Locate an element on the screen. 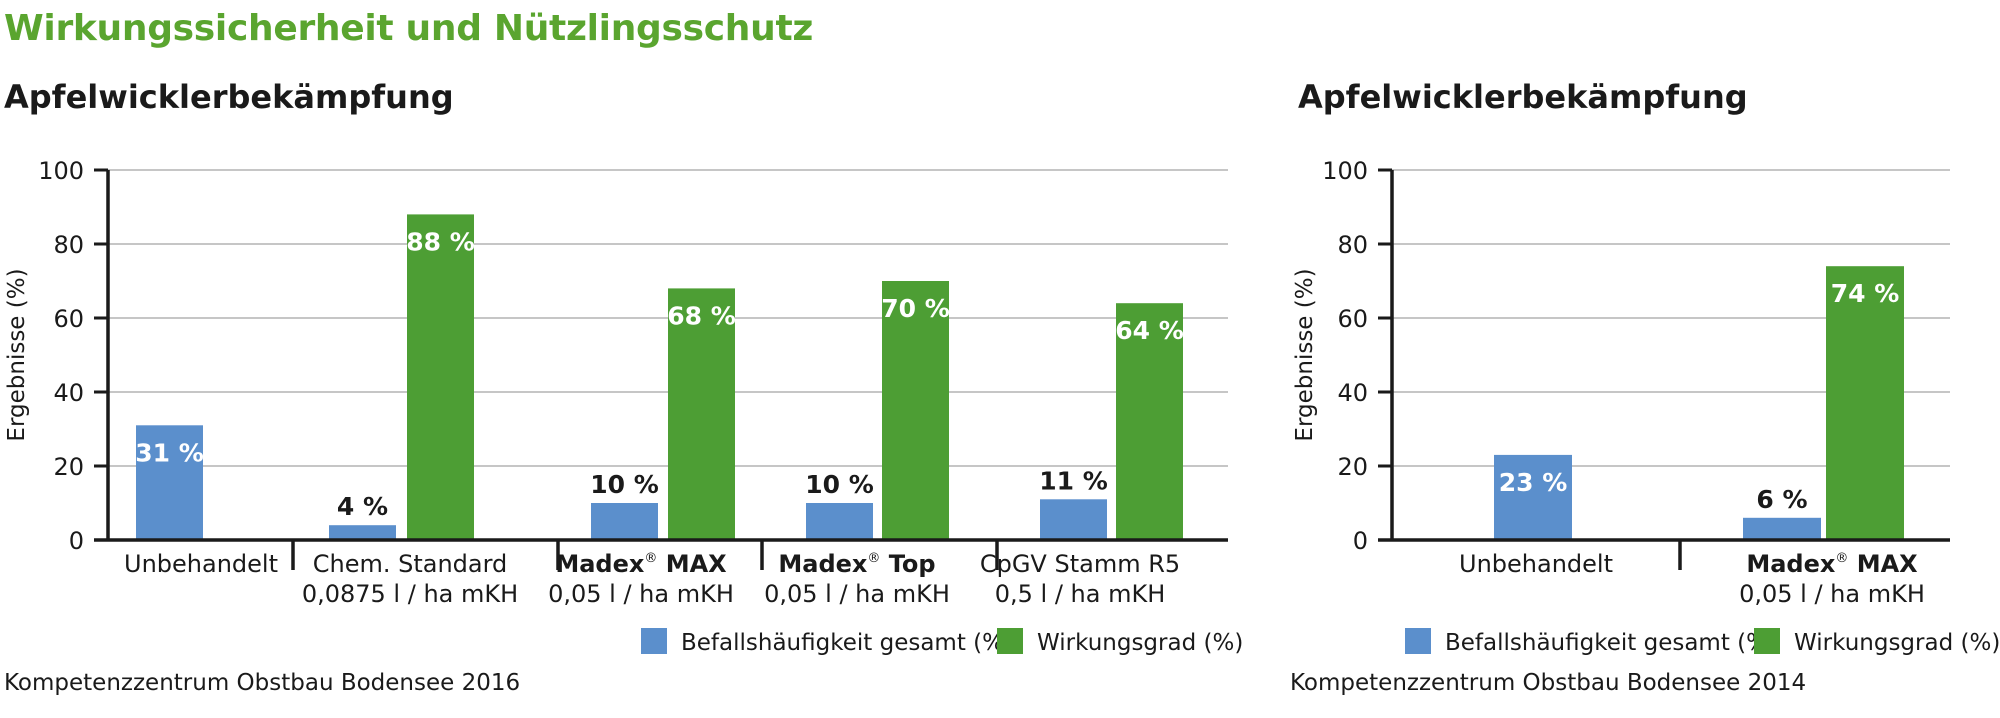 The height and width of the screenshot is (718, 2000). chart-title-2014: Apfelwicklerbekämpfung is located at coordinates (1523, 97).